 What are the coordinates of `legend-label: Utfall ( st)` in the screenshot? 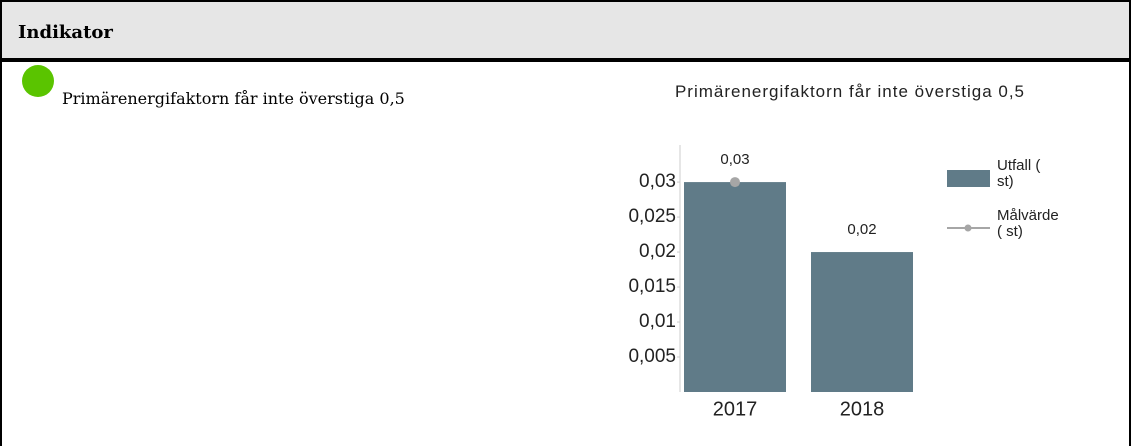 It's located at (1019, 173).